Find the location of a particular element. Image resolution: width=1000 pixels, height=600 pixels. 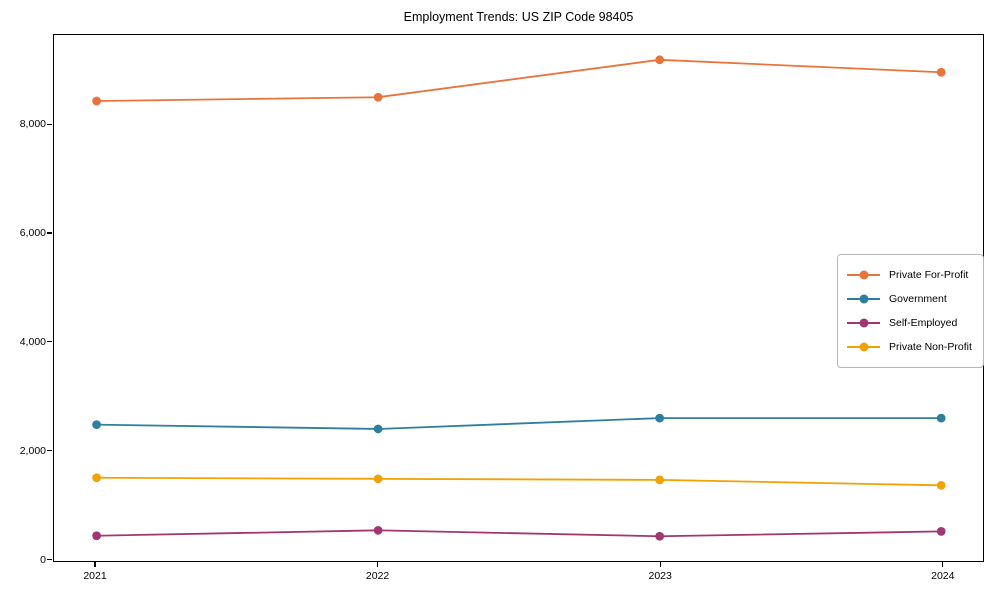

legend-item: Self-Employed is located at coordinates (910, 323).